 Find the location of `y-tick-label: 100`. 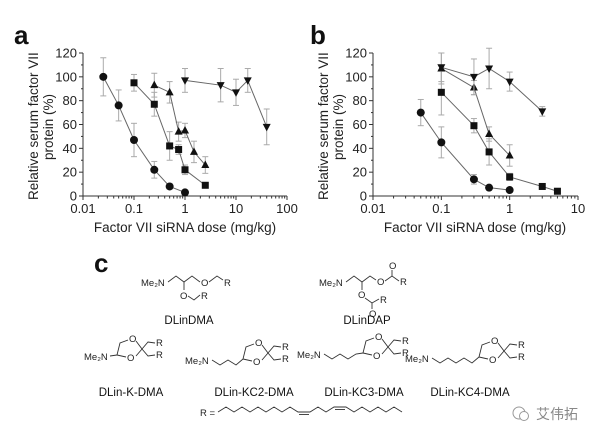

y-tick-label: 100 is located at coordinates (66, 76).